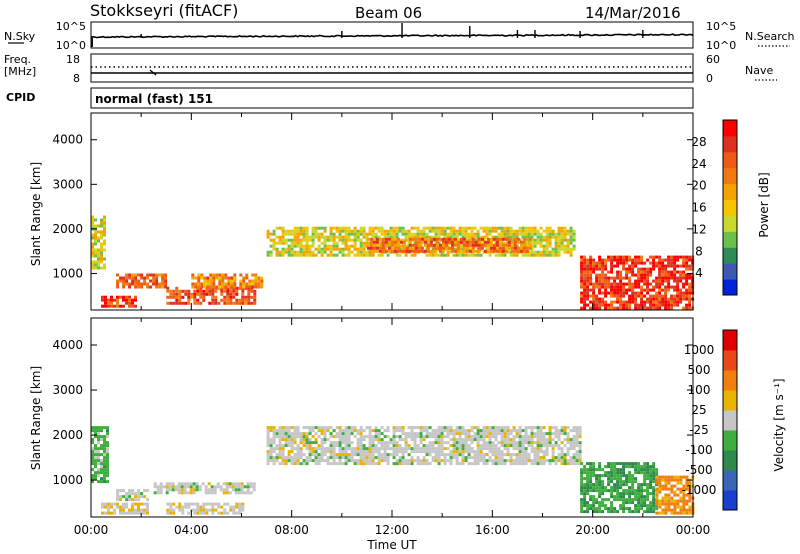  Describe the element at coordinates (392, 530) in the screenshot. I see `x-axis-tick-labels: 00:00 04:00 08:00 12:00 16:00 20:00 00:00` at that location.